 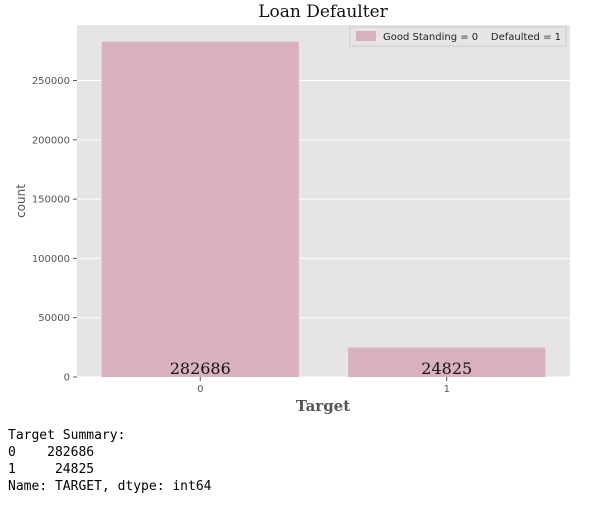 I want to click on summary-row-key: 1, so click(x=12, y=469).